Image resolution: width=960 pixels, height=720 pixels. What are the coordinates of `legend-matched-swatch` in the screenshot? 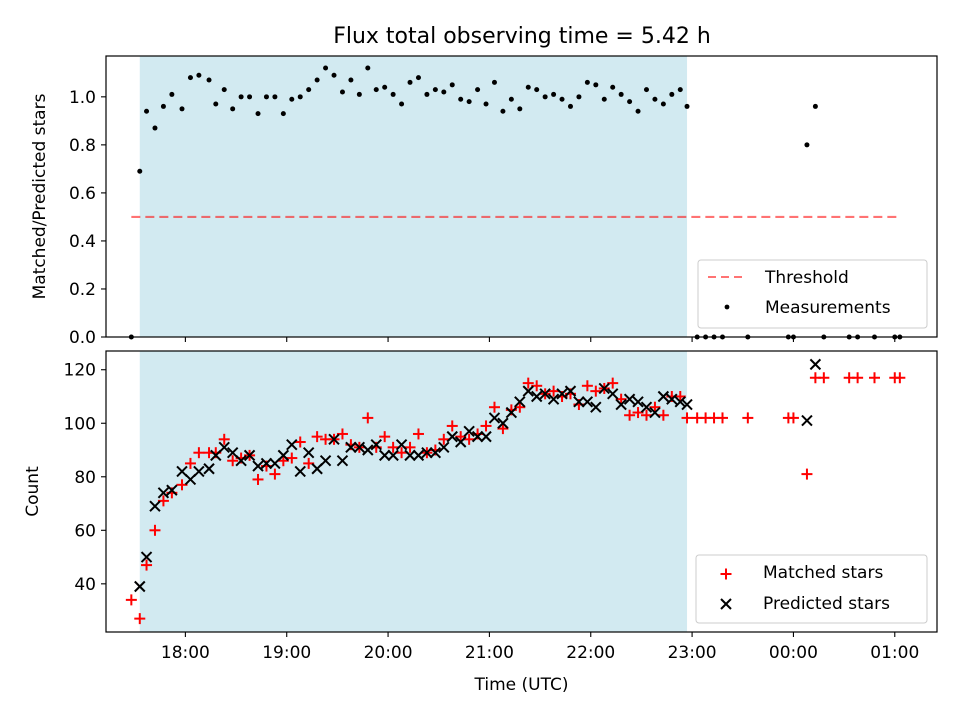 It's located at (726, 574).